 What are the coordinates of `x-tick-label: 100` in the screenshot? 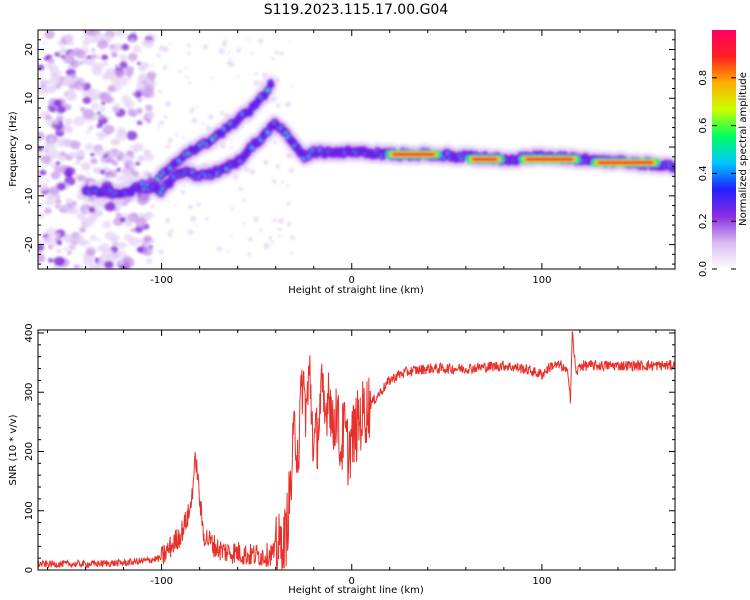 It's located at (541, 280).